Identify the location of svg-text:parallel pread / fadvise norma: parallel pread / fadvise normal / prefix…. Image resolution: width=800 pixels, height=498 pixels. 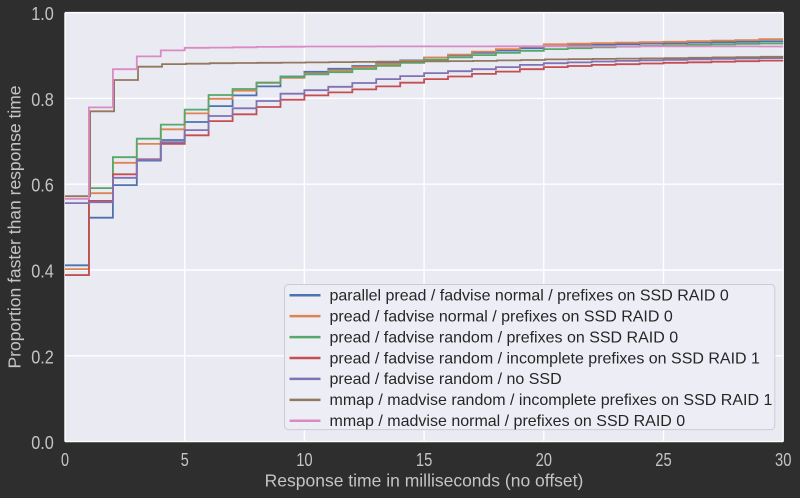
(529, 296).